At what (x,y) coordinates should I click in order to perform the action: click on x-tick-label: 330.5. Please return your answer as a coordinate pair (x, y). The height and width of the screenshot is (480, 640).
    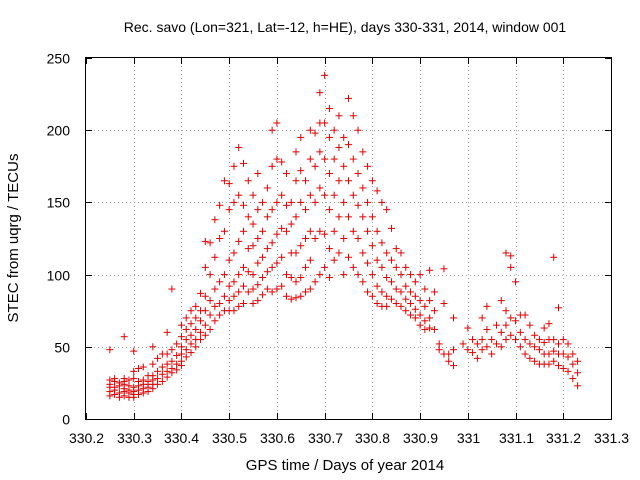
    Looking at the image, I should click on (229, 438).